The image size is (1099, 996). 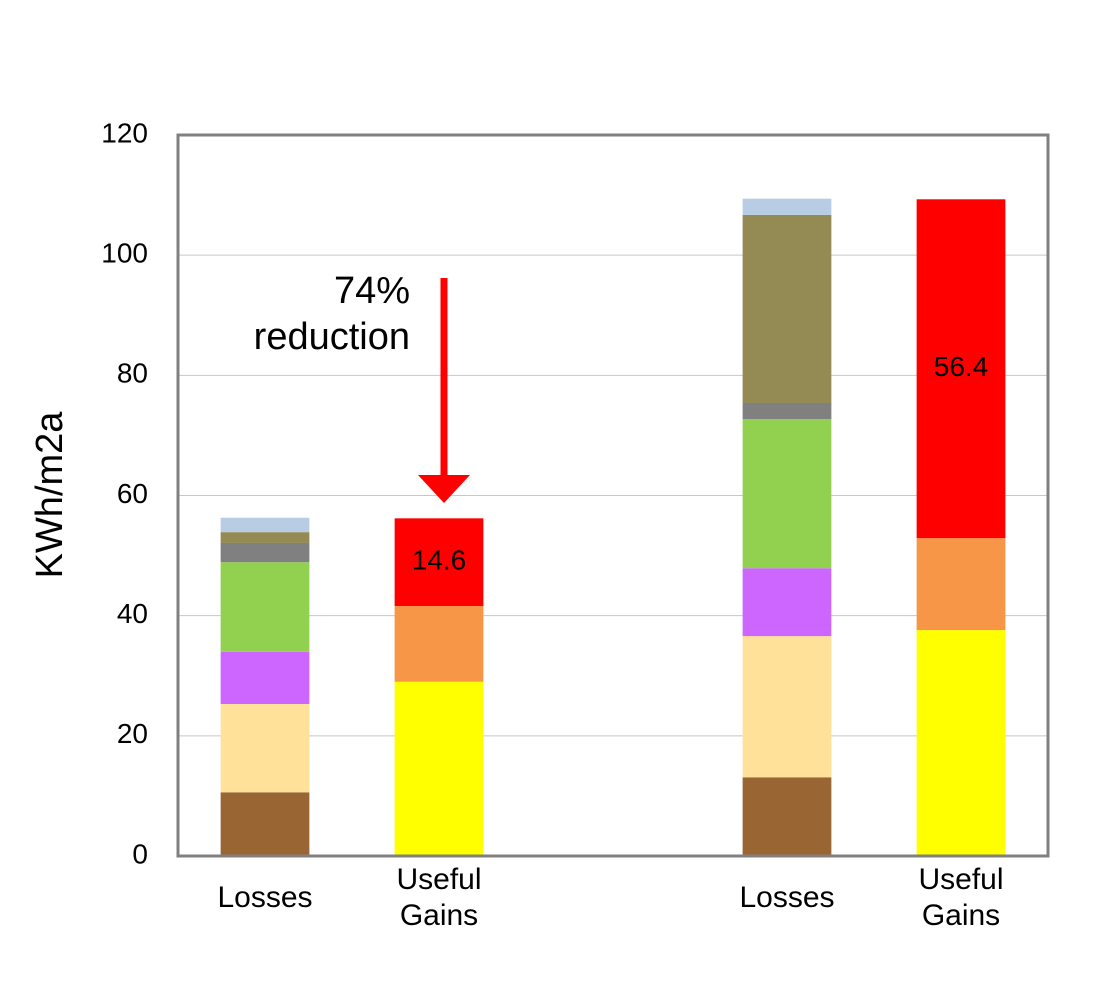 I want to click on data-label: 56.4, so click(x=961, y=366).